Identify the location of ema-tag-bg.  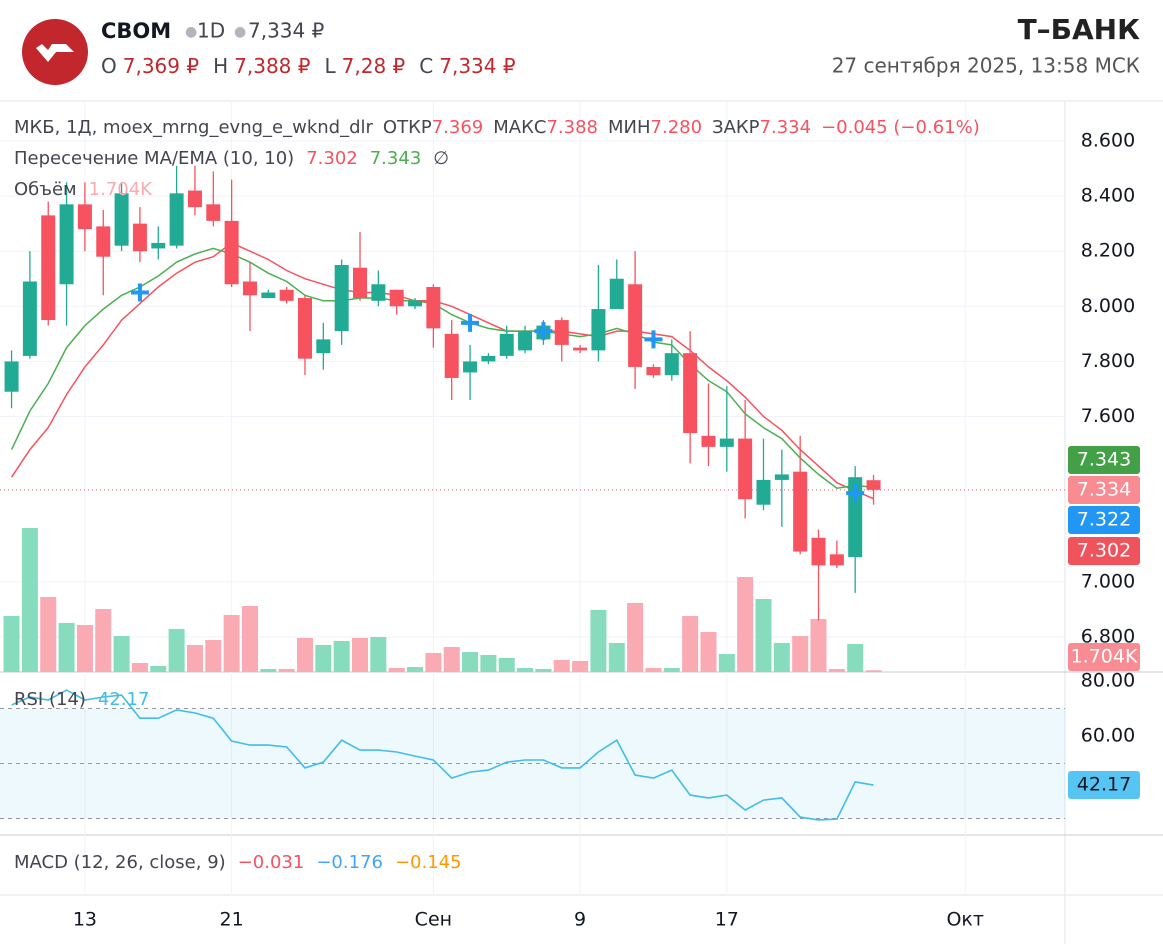
(1104, 460).